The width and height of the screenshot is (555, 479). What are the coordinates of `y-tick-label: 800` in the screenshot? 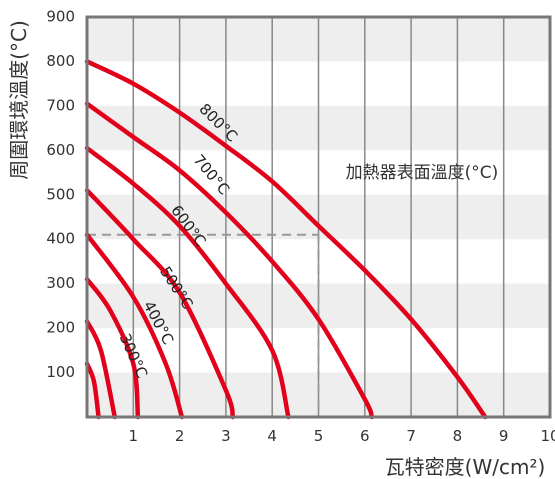 It's located at (60, 61).